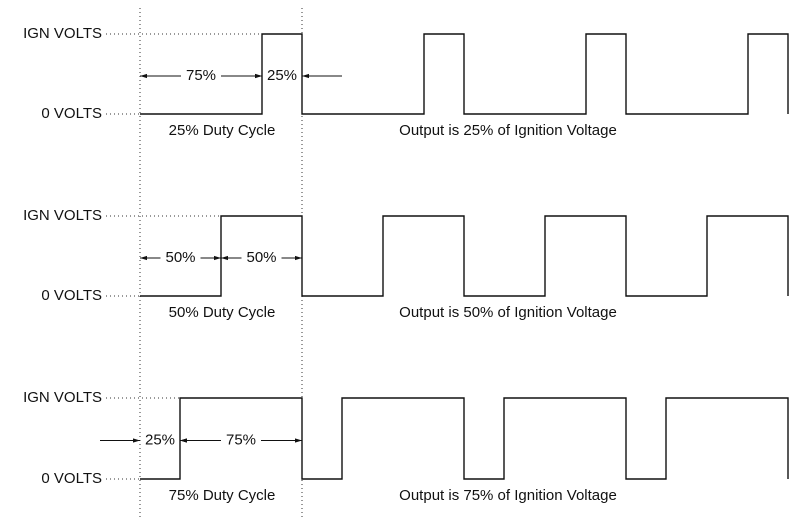  Describe the element at coordinates (222, 130) in the screenshot. I see `duty-caption: 25% Duty Cycle` at that location.